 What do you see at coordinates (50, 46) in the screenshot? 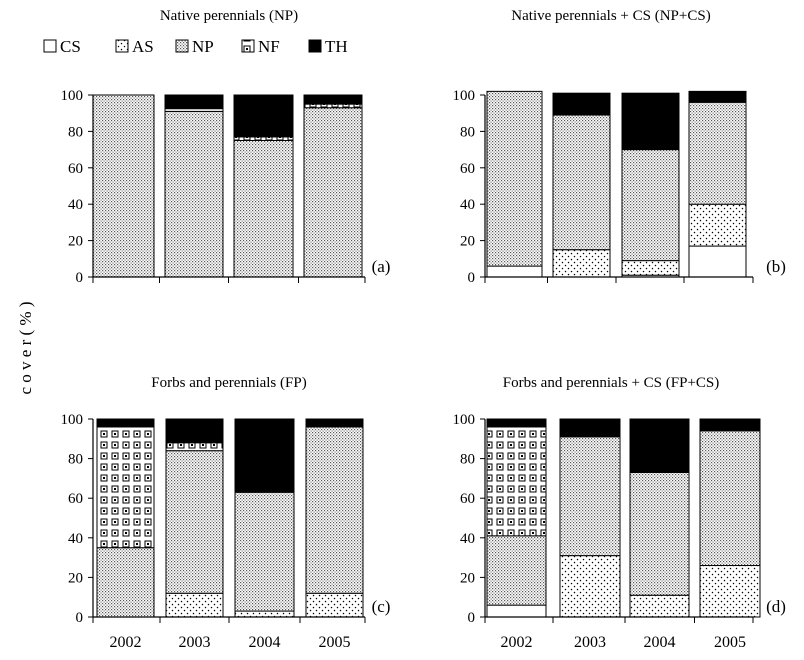
I see `legend-swatch-cs` at bounding box center [50, 46].